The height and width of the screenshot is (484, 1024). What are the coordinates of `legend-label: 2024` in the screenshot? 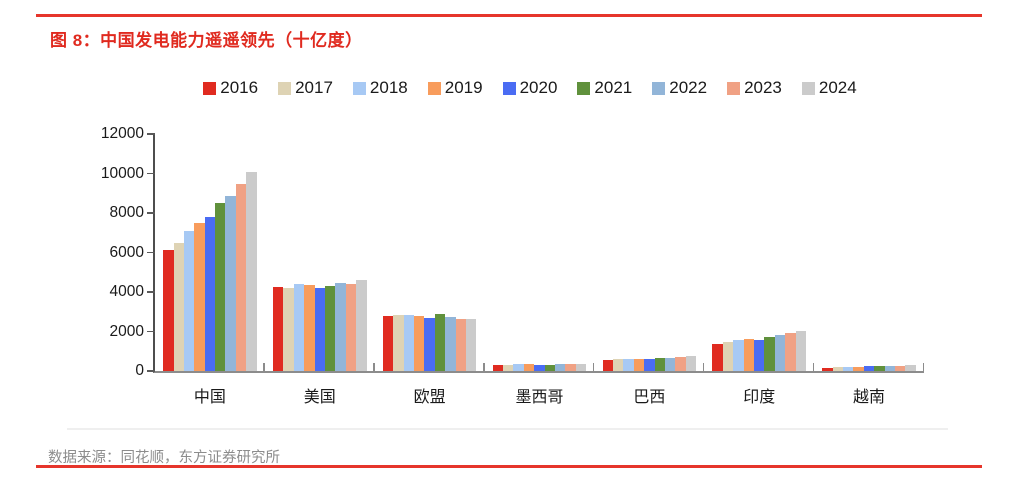 It's located at (837, 87).